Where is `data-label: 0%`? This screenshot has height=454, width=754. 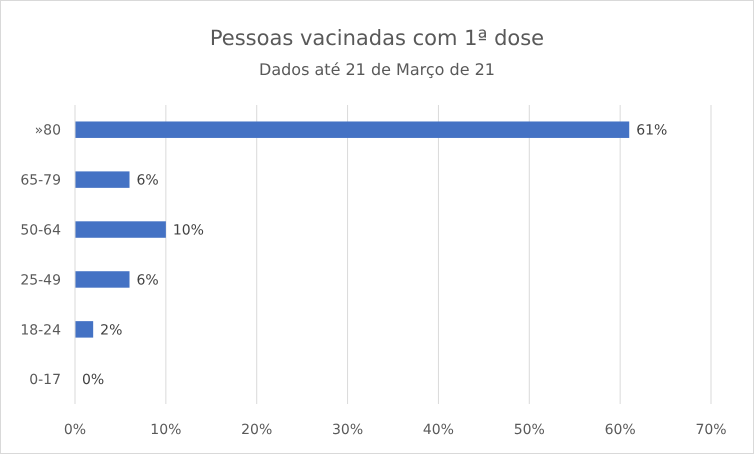 data-label: 0% is located at coordinates (93, 380).